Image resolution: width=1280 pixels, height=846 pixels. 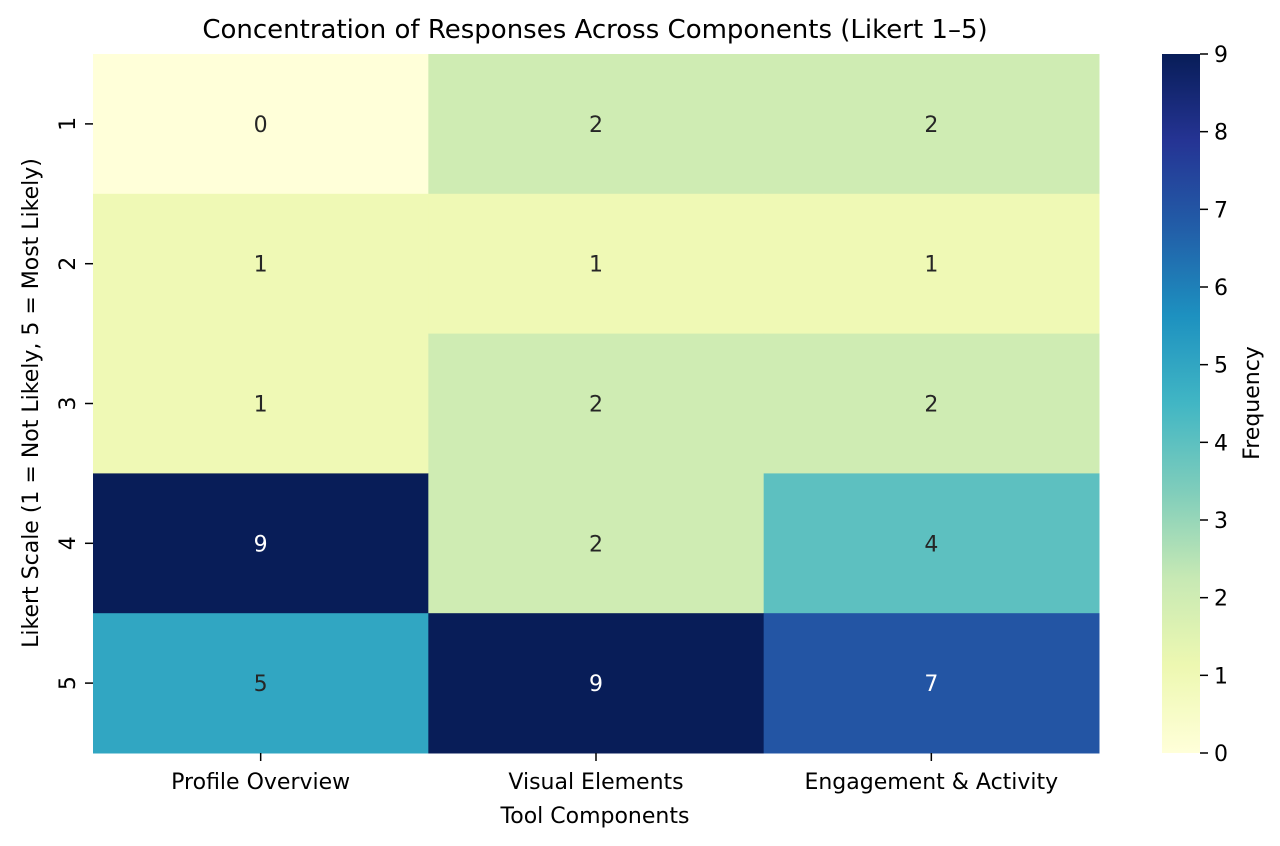 I want to click on cell-value-label: 4, so click(x=931, y=544).